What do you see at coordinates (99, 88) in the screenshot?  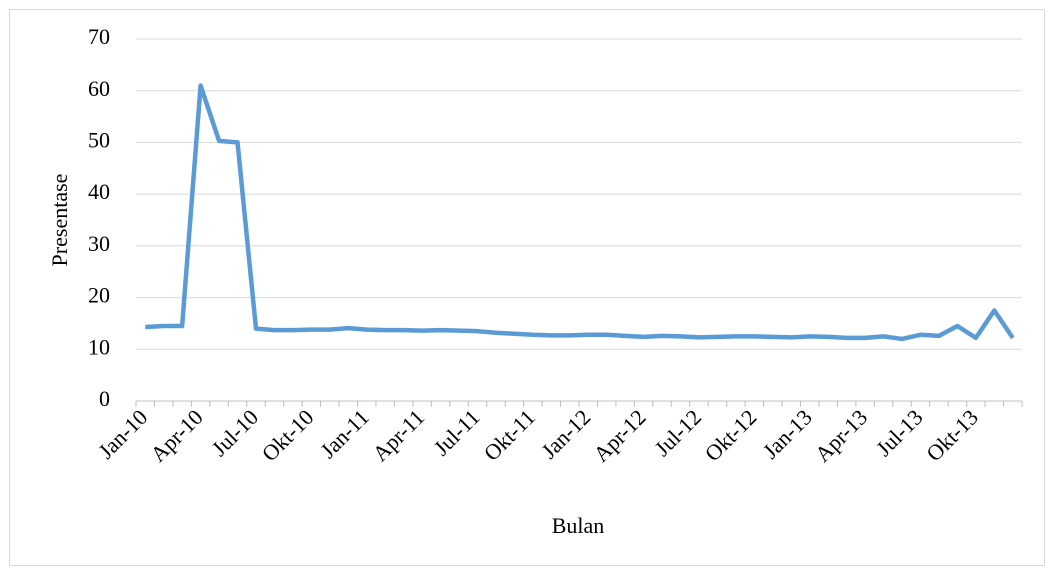 I see `y-tick-label: 60` at bounding box center [99, 88].